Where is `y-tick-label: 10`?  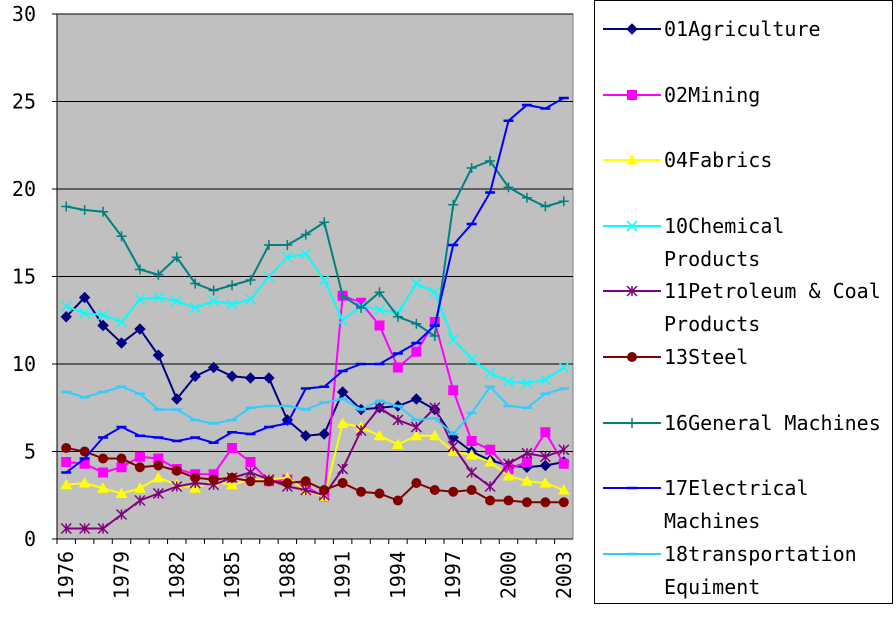
y-tick-label: 10 is located at coordinates (24, 364).